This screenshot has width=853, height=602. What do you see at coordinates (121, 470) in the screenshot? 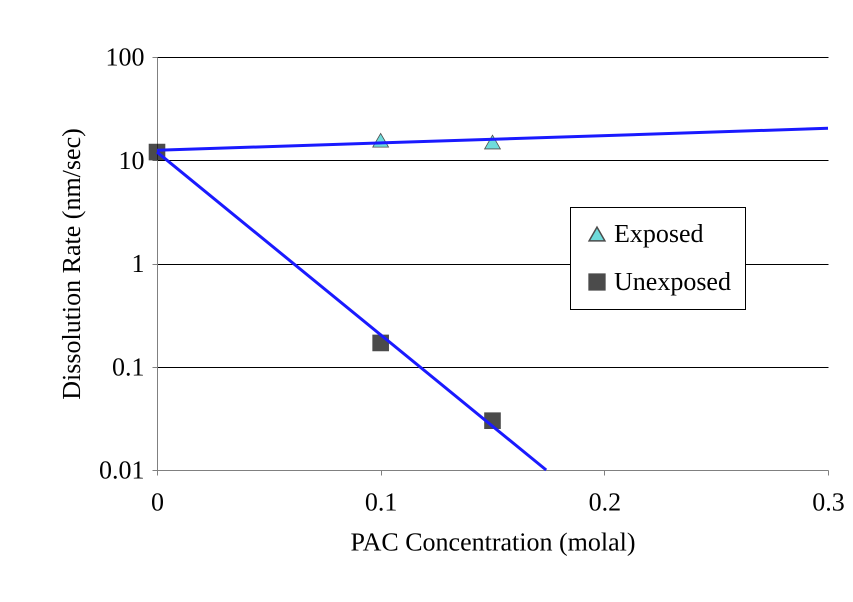
I see `y-tick-label: 0.01` at bounding box center [121, 470].